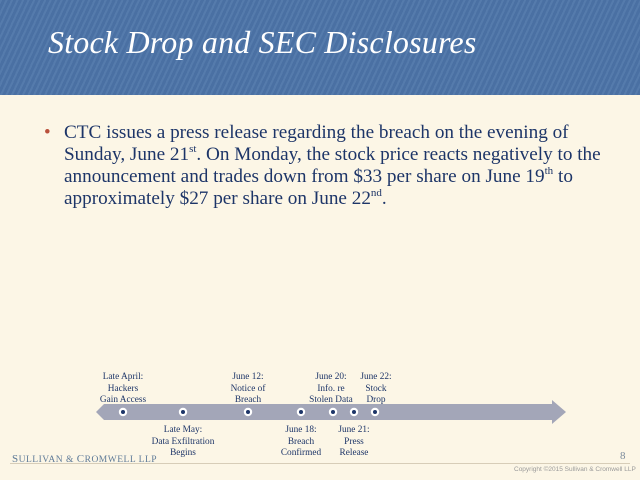  Describe the element at coordinates (41, 460) in the screenshot. I see `logo-text: ULLIVAN` at that location.